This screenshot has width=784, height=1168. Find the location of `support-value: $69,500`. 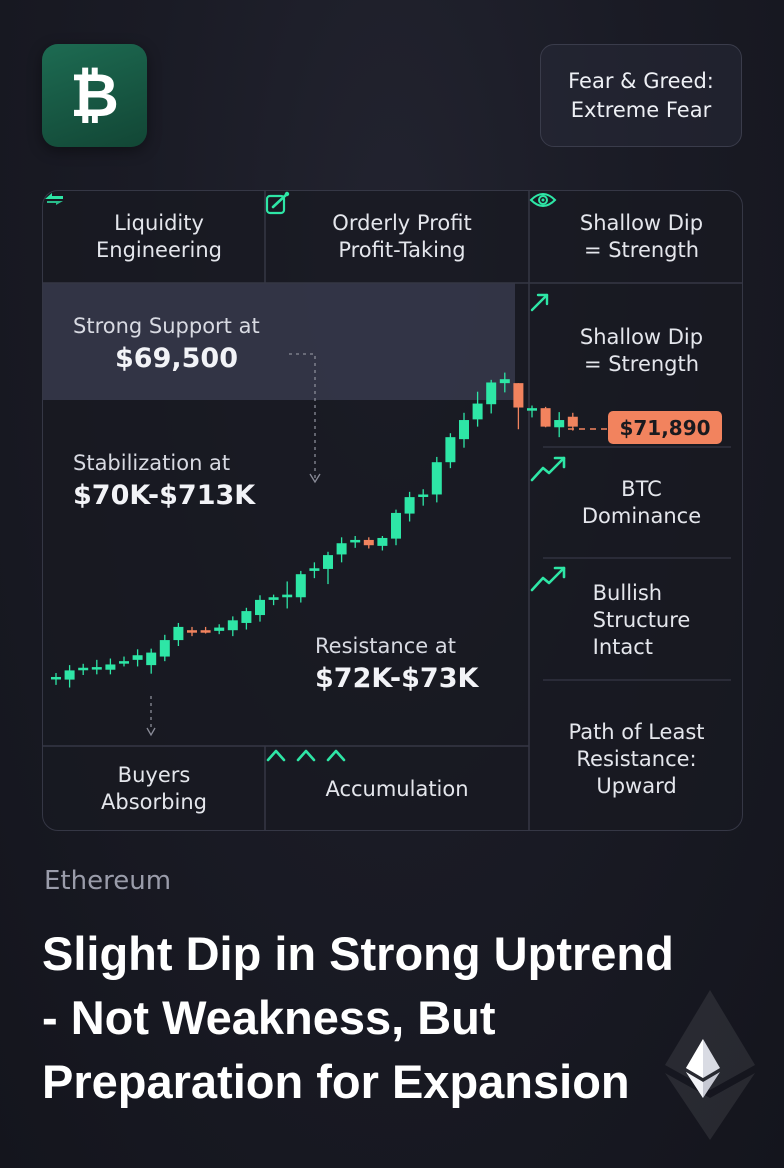

support-value: $69,500 is located at coordinates (176, 358).